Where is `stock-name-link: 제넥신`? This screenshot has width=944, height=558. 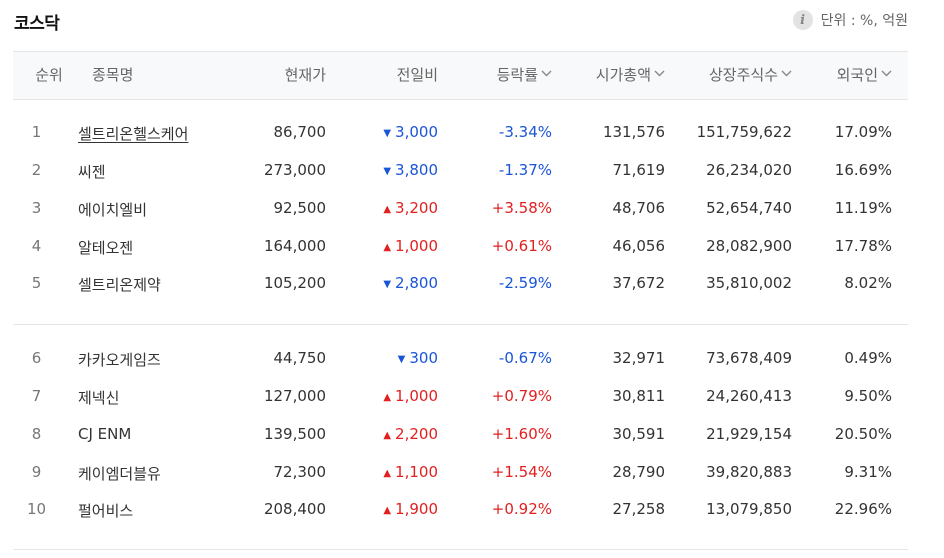 stock-name-link: 제넥신 is located at coordinates (99, 398).